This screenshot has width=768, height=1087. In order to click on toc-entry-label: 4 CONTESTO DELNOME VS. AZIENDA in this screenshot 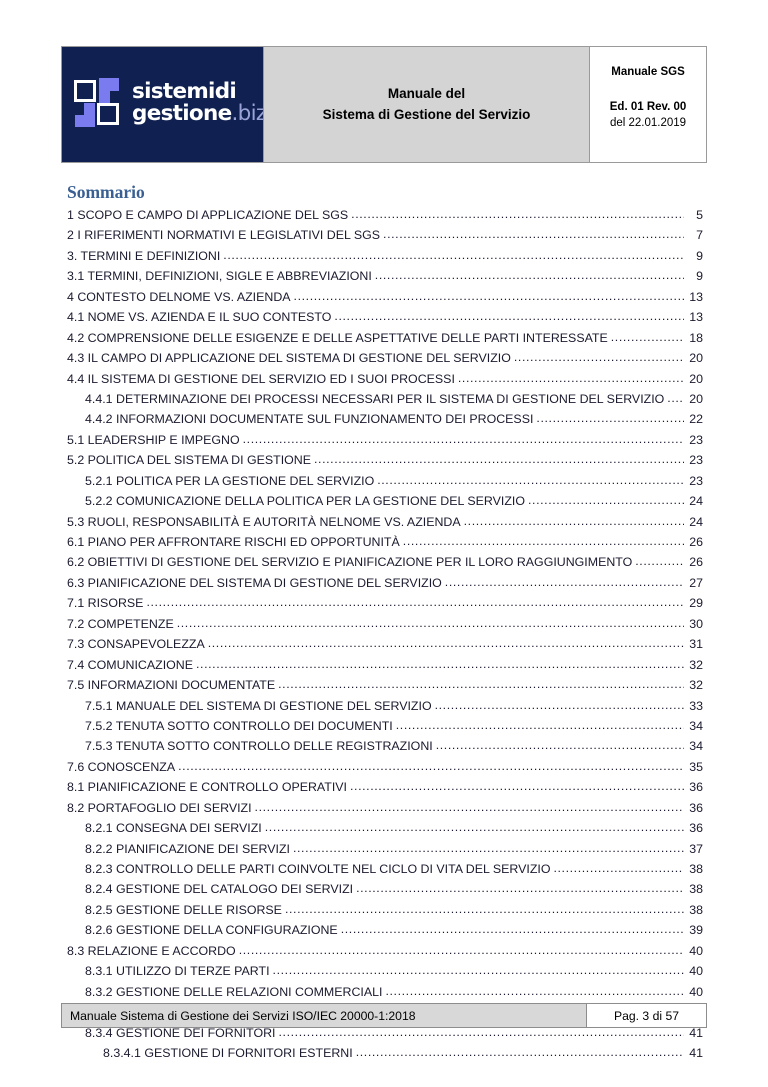, I will do `click(179, 296)`.